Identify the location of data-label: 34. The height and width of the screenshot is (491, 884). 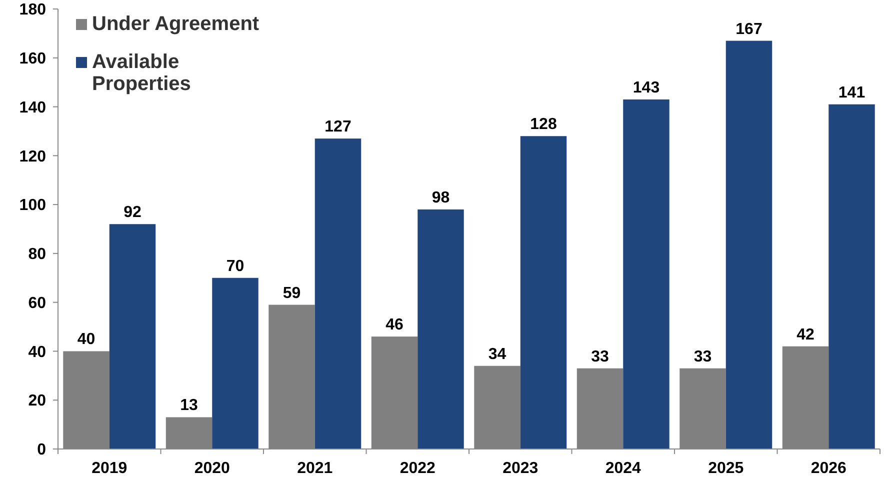
(497, 354).